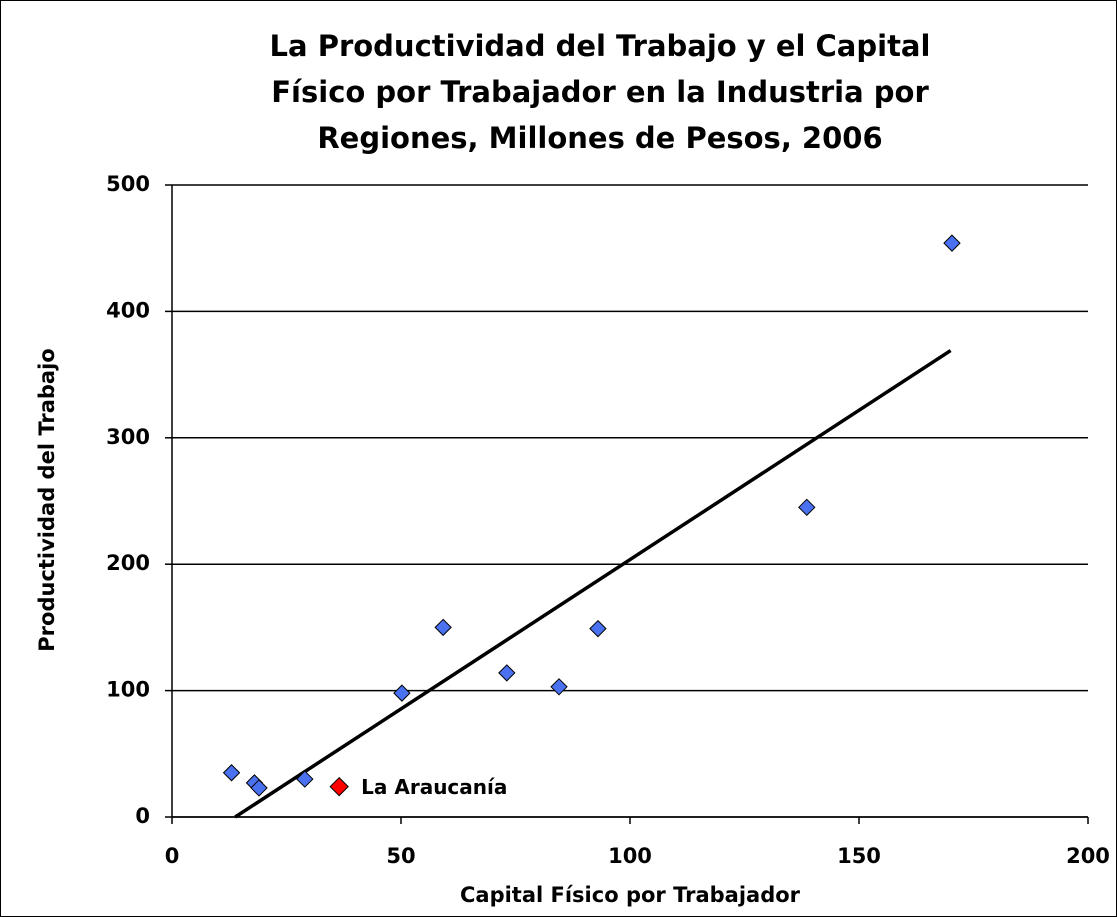 This screenshot has height=917, width=1117. What do you see at coordinates (1088, 856) in the screenshot?
I see `x-tick-label: 200` at bounding box center [1088, 856].